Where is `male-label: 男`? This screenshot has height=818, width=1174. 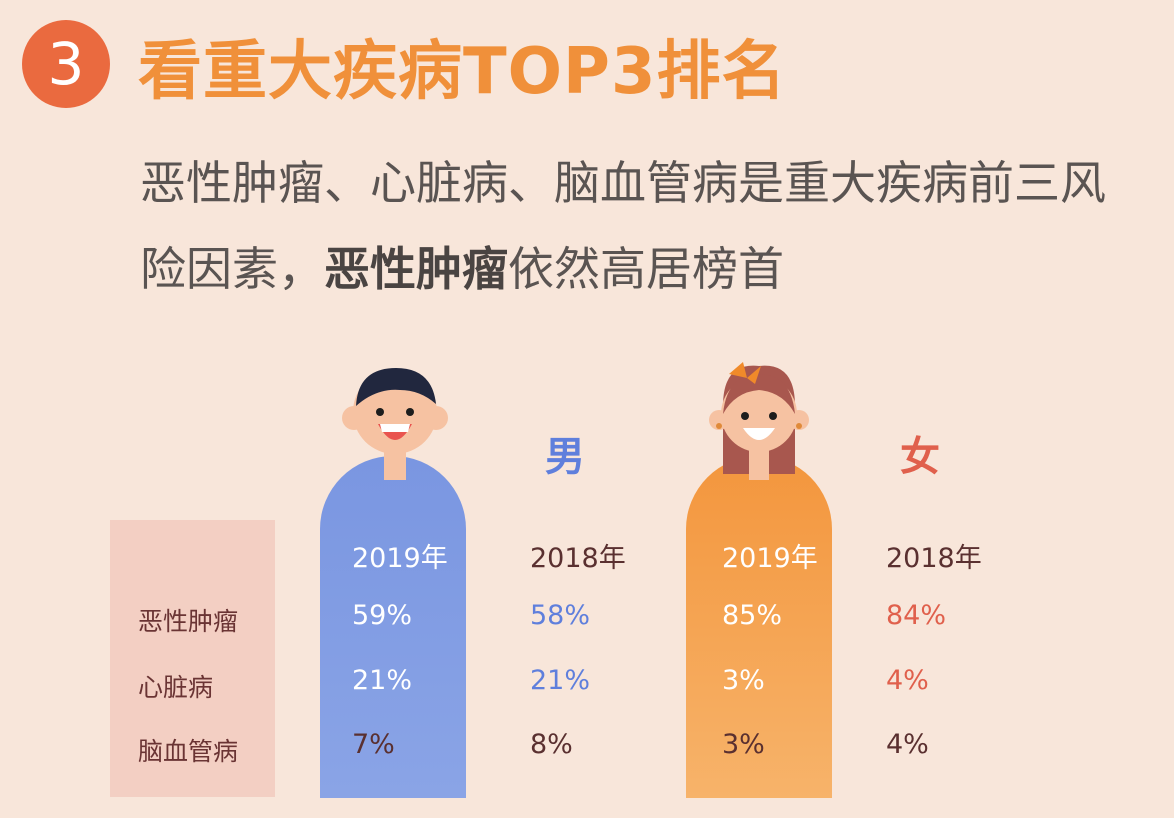 male-label: 男 is located at coordinates (565, 457).